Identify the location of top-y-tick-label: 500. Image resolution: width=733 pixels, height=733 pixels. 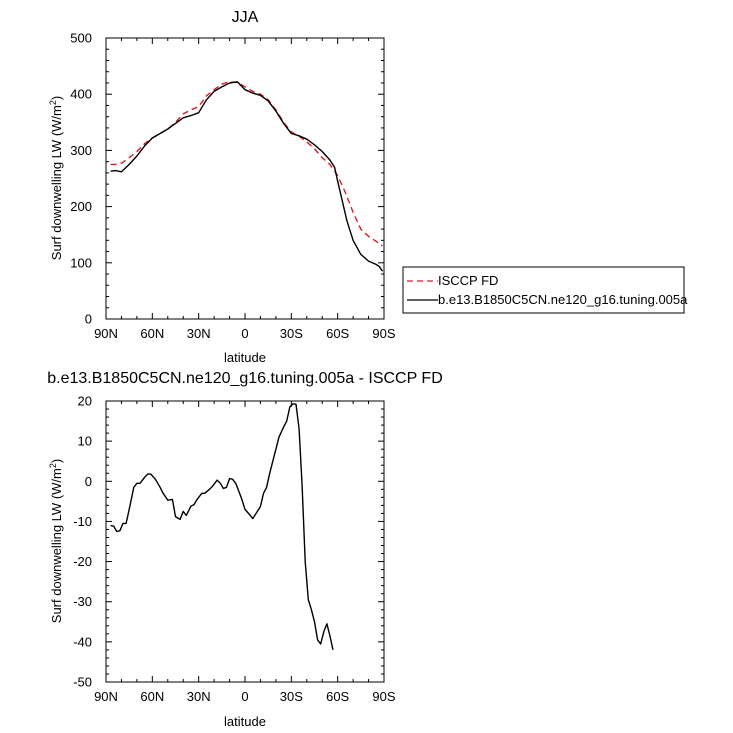
(81, 38).